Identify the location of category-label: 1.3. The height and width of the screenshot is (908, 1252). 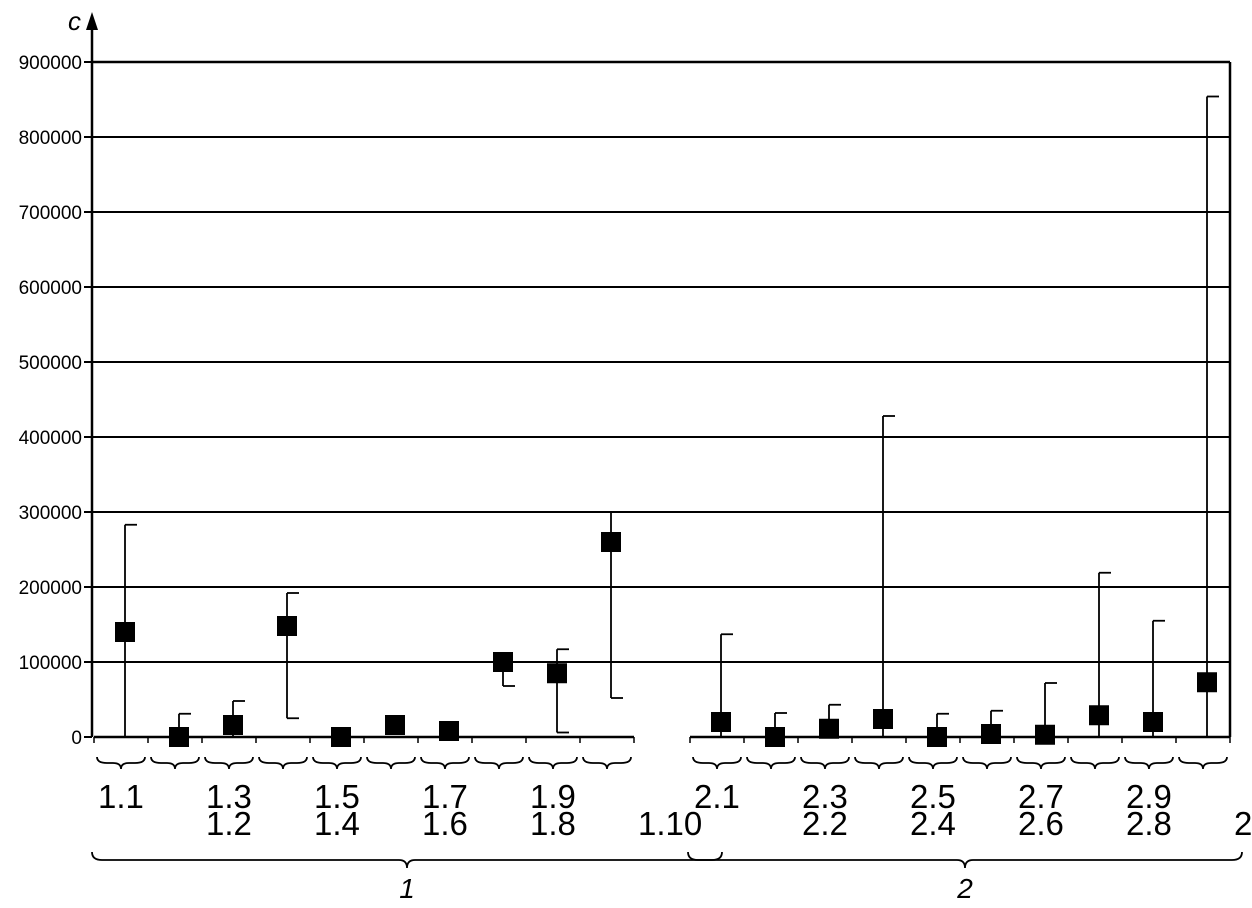
(229, 796).